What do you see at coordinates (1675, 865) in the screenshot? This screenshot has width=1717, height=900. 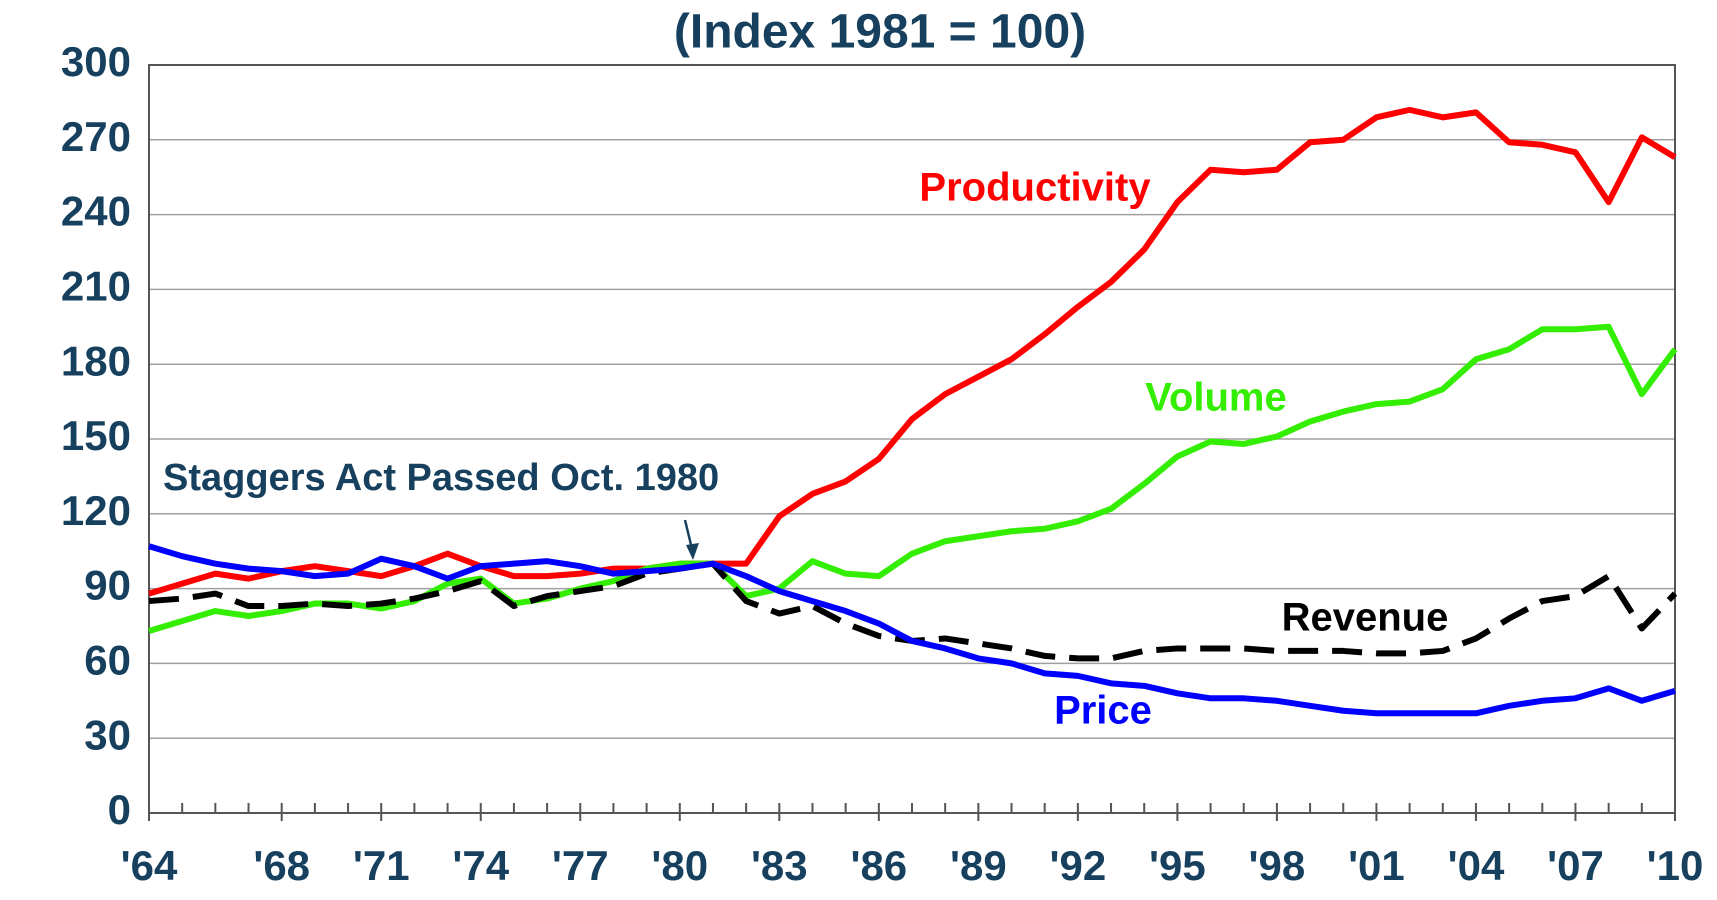 I see `x-tick-label: '10` at bounding box center [1675, 865].